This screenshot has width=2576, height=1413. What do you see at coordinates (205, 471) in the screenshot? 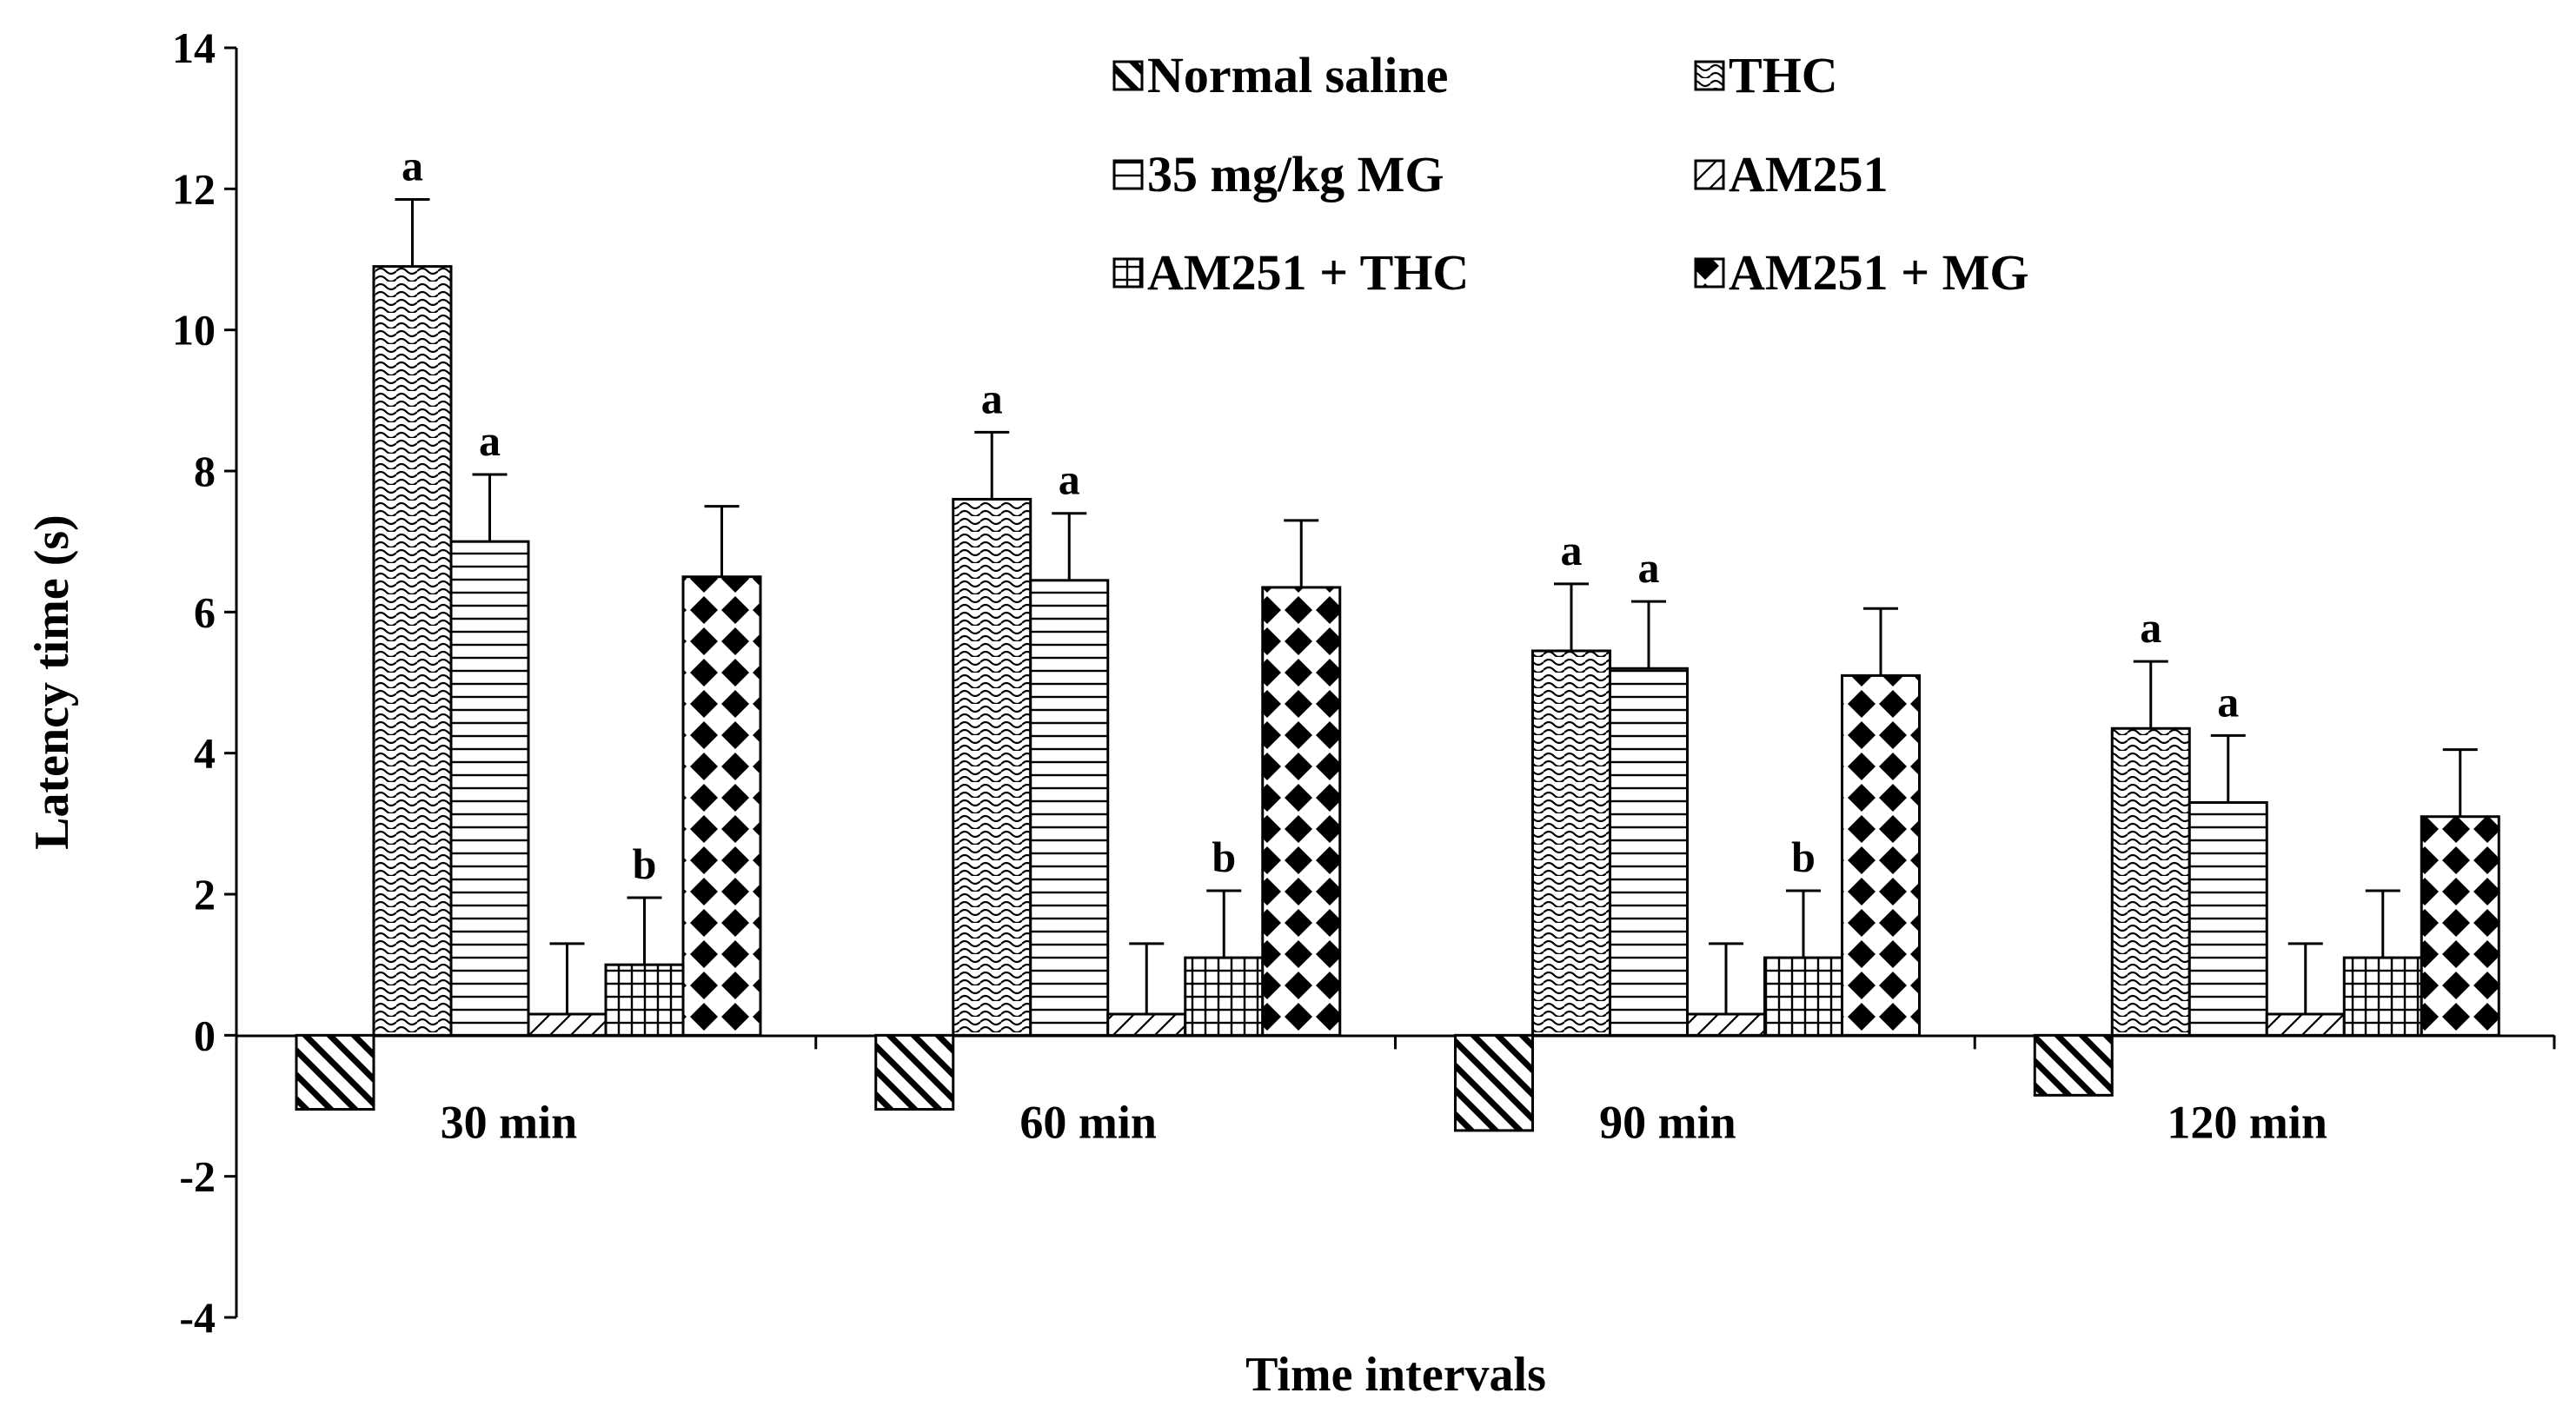
I see `y-tick-label: 8` at bounding box center [205, 471].